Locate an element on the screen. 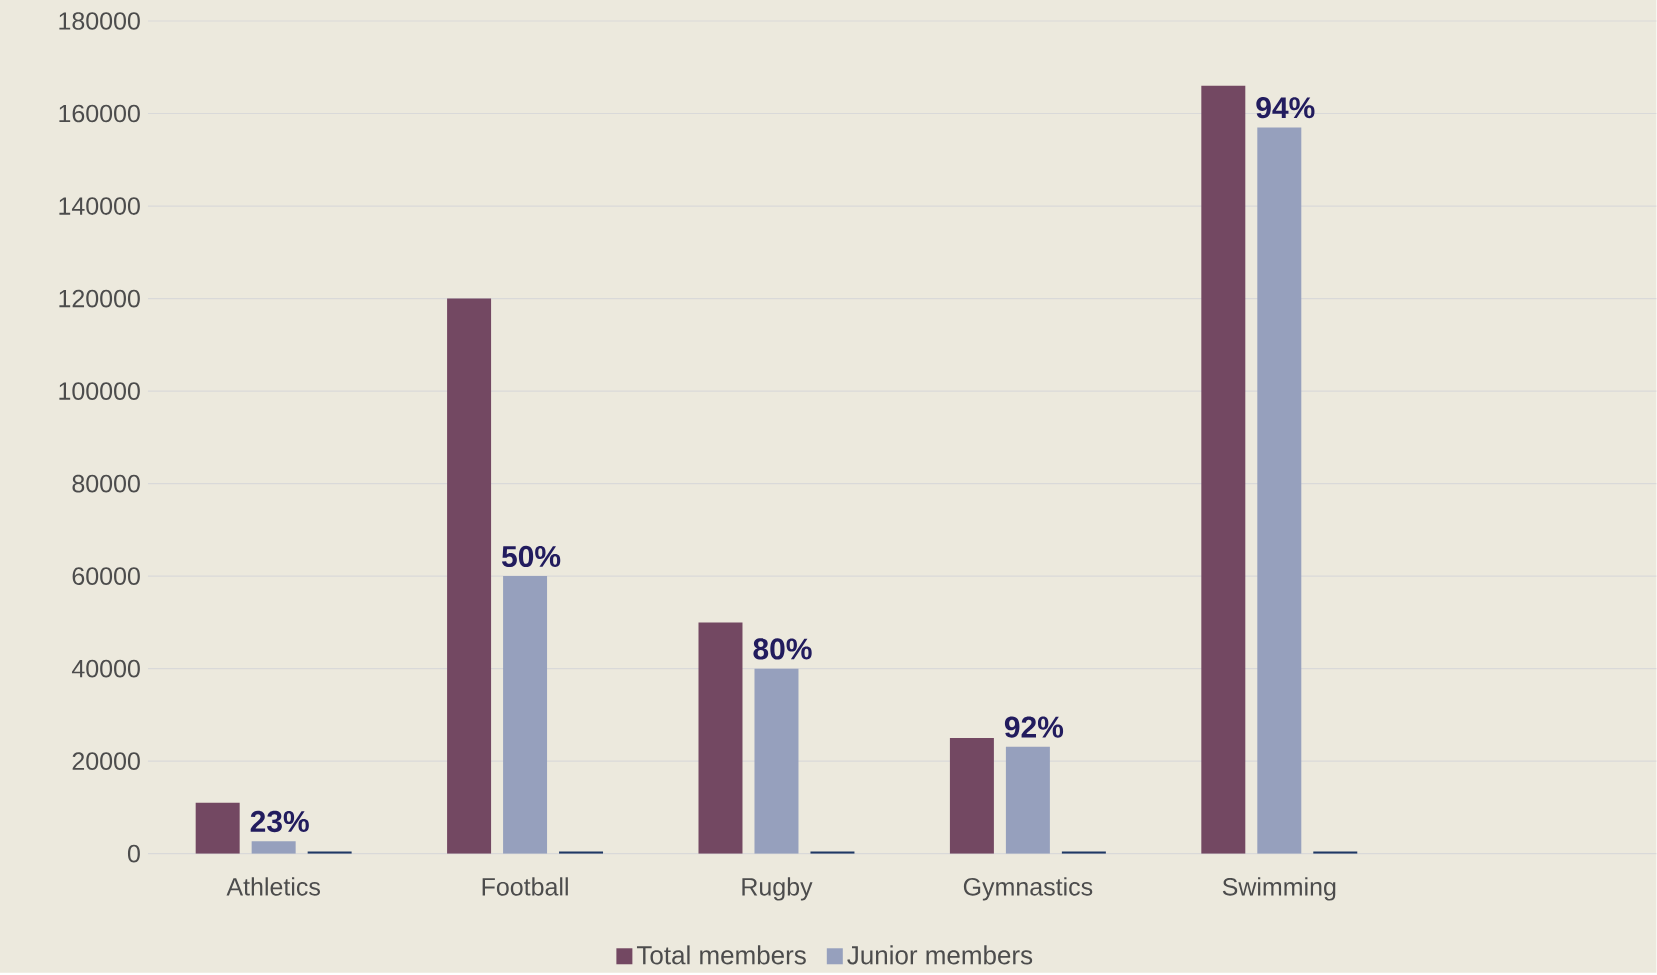 The image size is (1657, 975). annotation: 23% is located at coordinates (279, 821).